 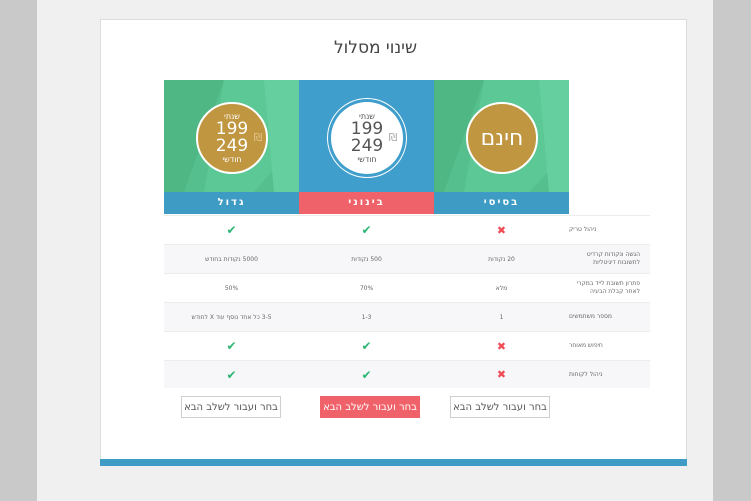 What do you see at coordinates (393, 462) in the screenshot?
I see `card-bottom-bar` at bounding box center [393, 462].